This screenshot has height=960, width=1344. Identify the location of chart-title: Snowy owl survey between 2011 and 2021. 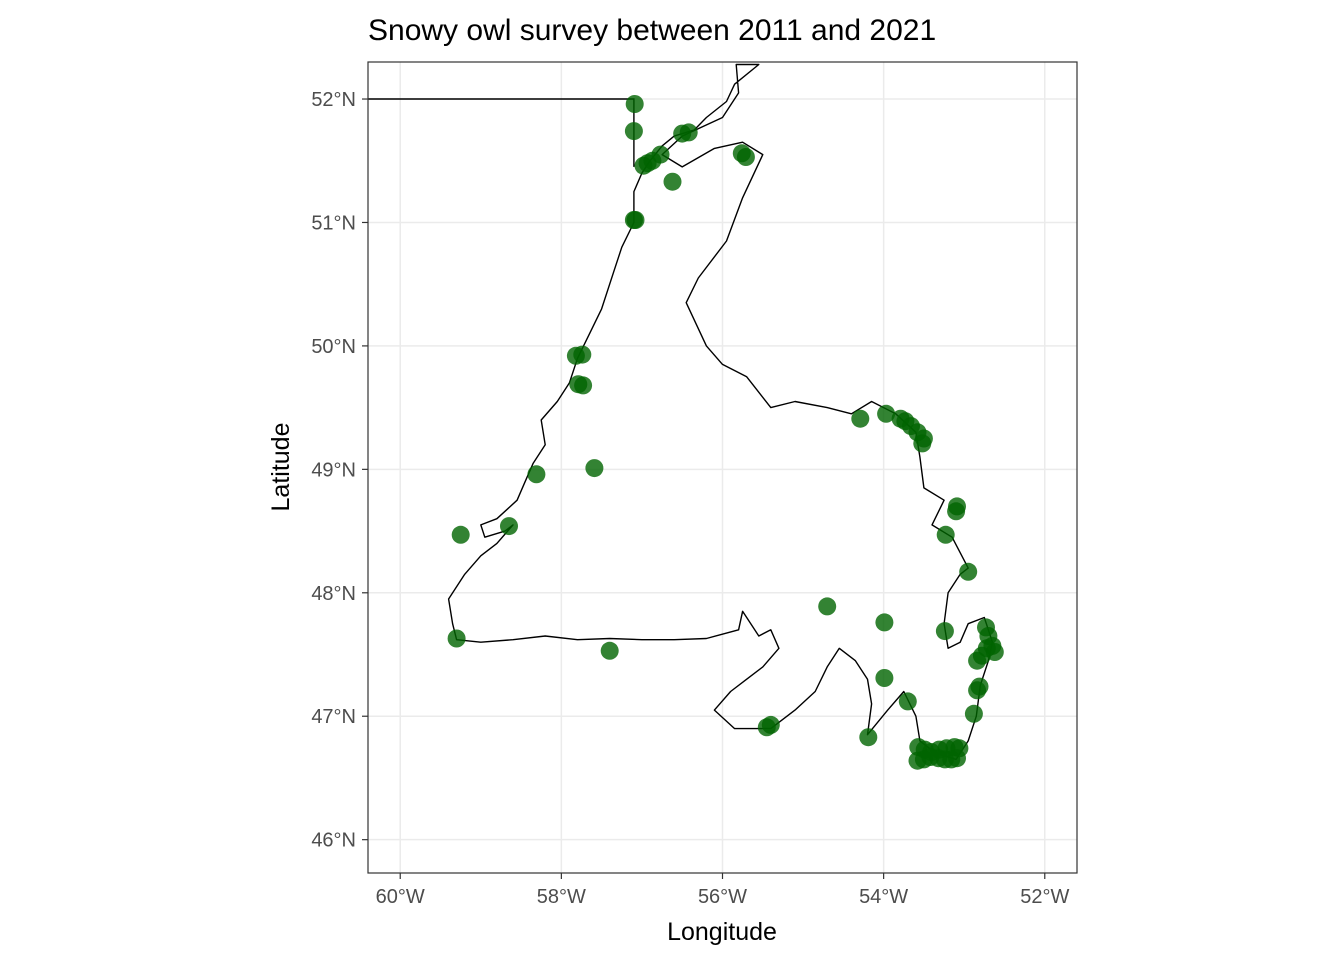
(652, 30).